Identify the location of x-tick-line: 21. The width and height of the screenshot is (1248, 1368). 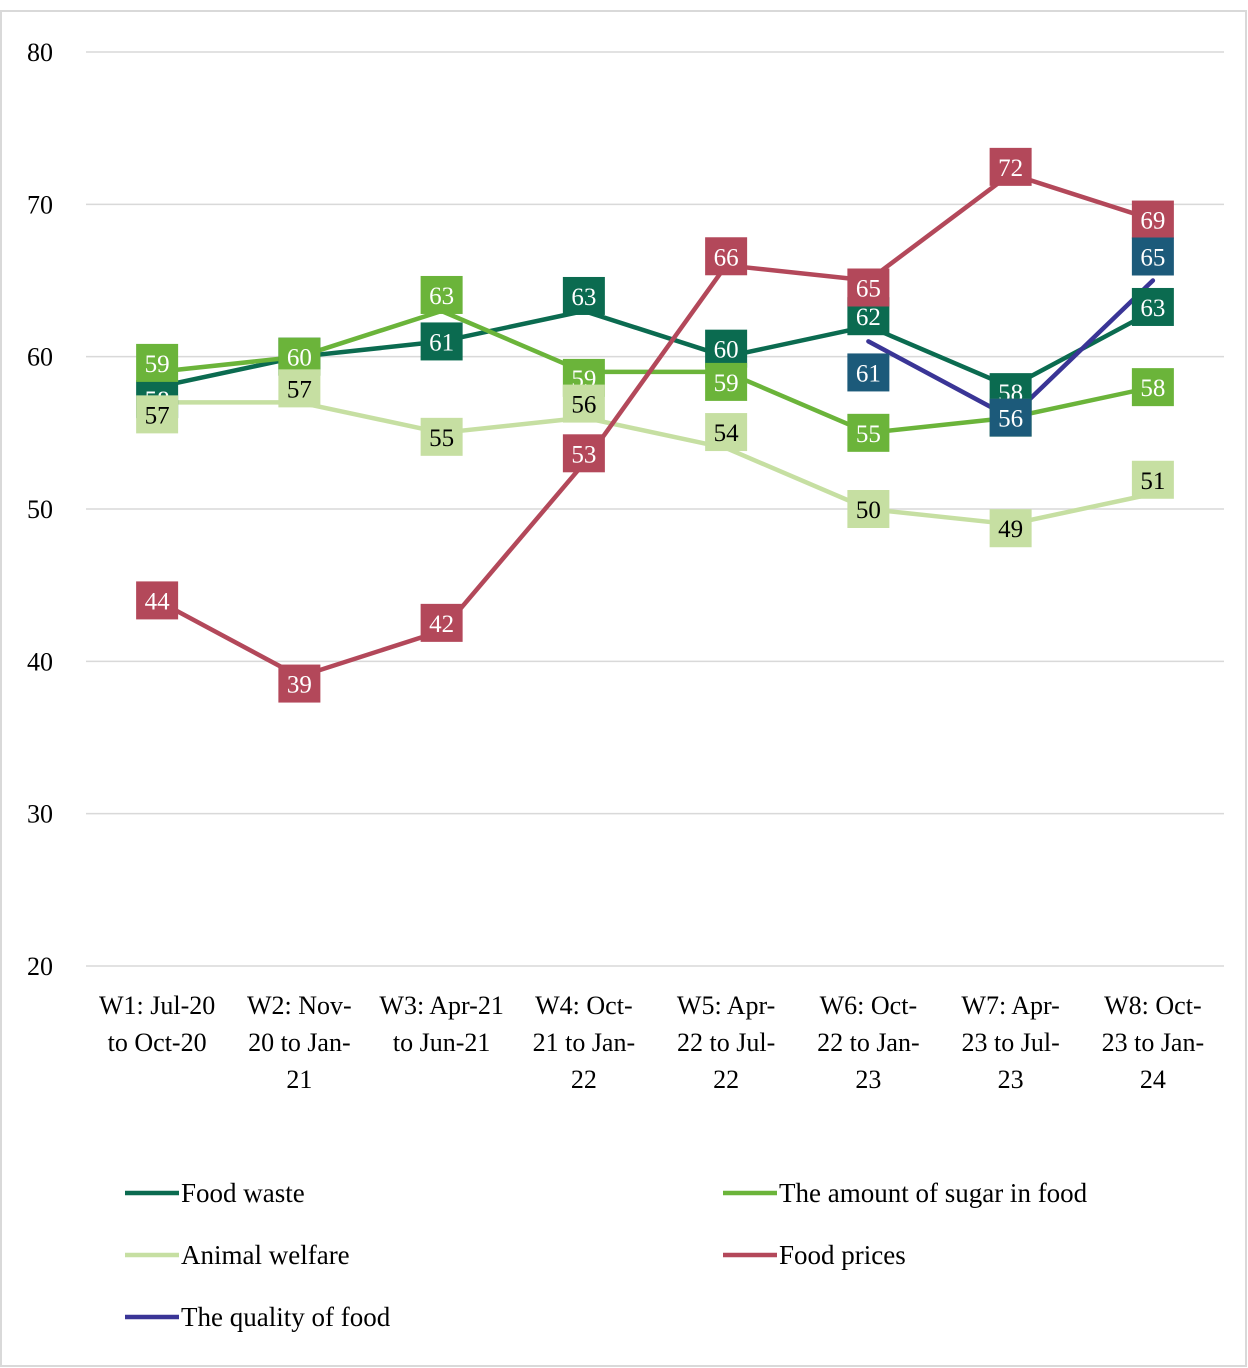
(299, 1079).